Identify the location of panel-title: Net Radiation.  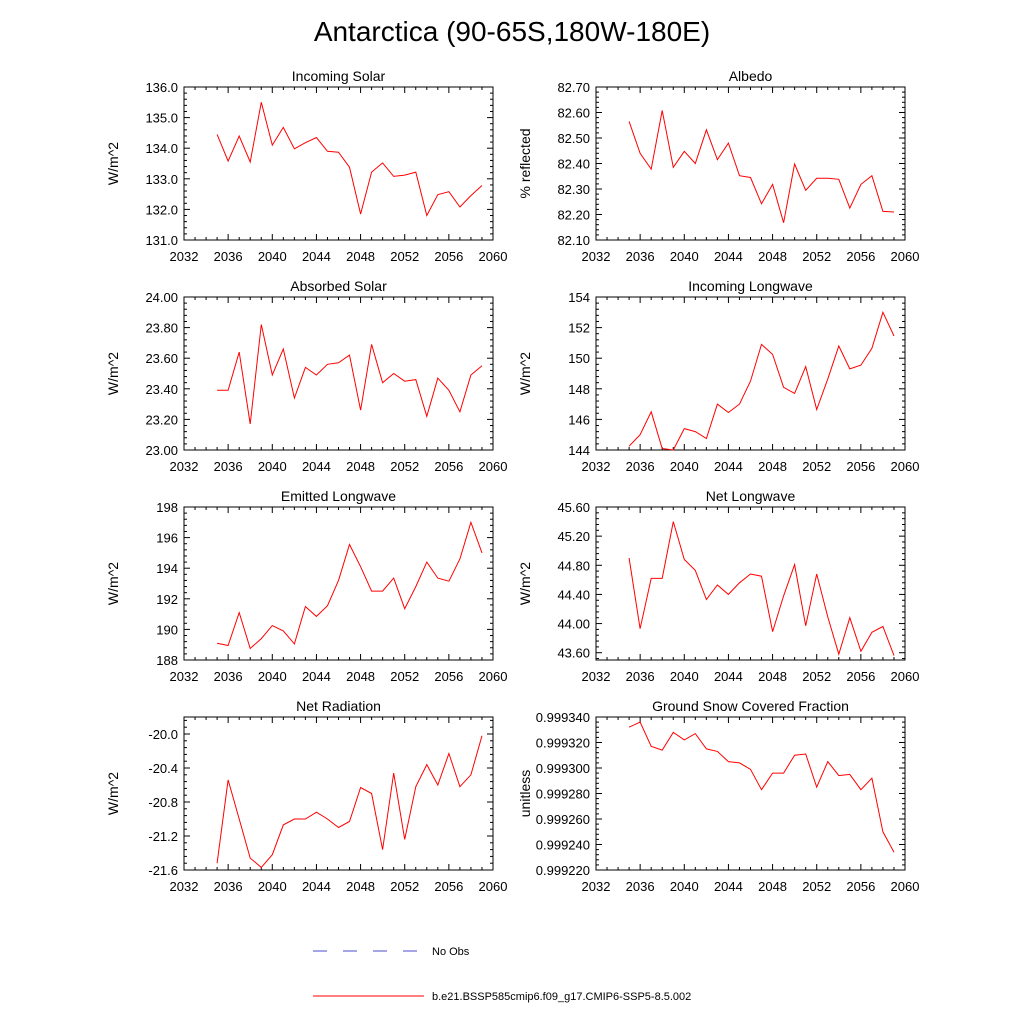
(338, 706).